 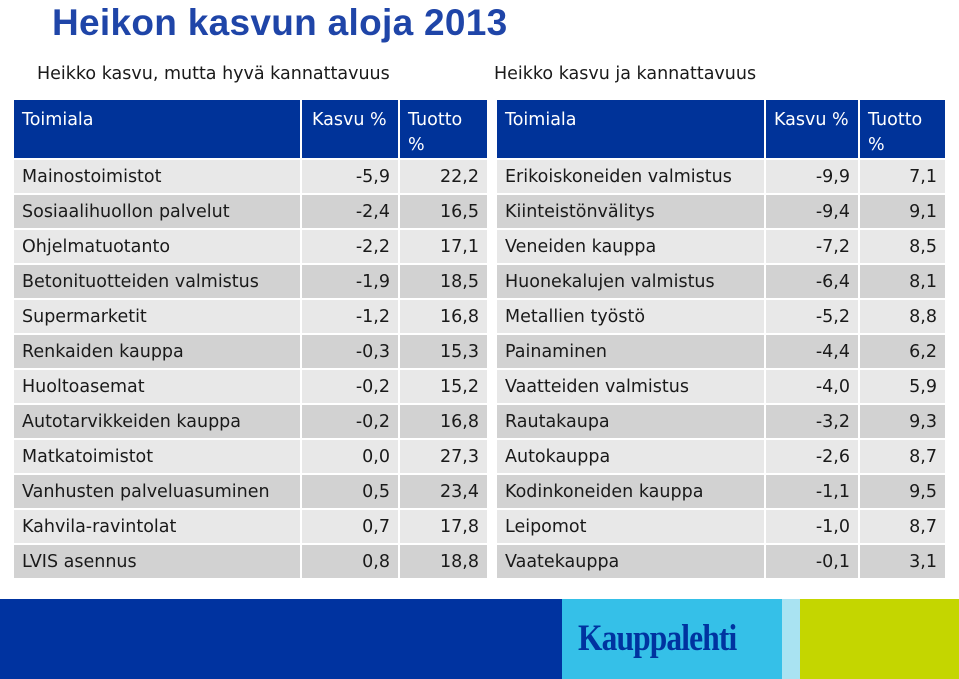 I want to click on cell-kasvu: -0,3, so click(x=350, y=351).